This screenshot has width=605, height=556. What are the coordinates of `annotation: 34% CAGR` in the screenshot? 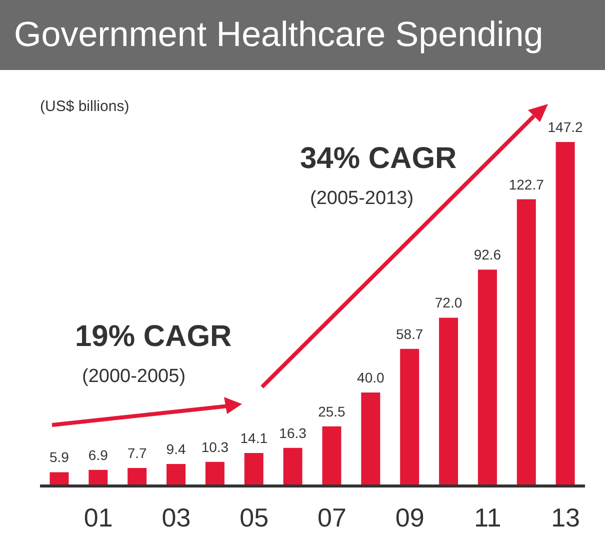 It's located at (378, 159).